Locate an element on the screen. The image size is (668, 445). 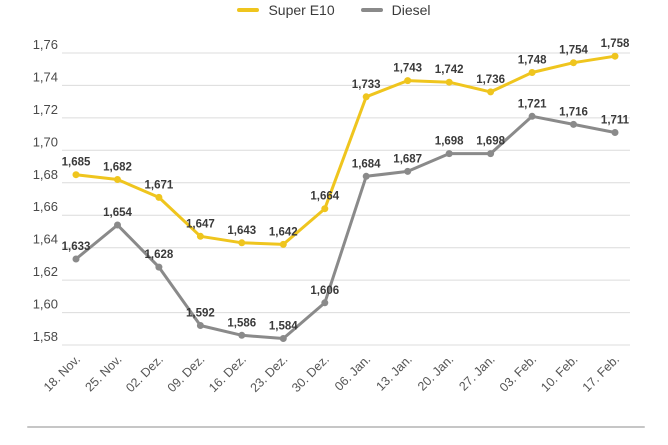
svg-text: 1,643 is located at coordinates (241, 231).